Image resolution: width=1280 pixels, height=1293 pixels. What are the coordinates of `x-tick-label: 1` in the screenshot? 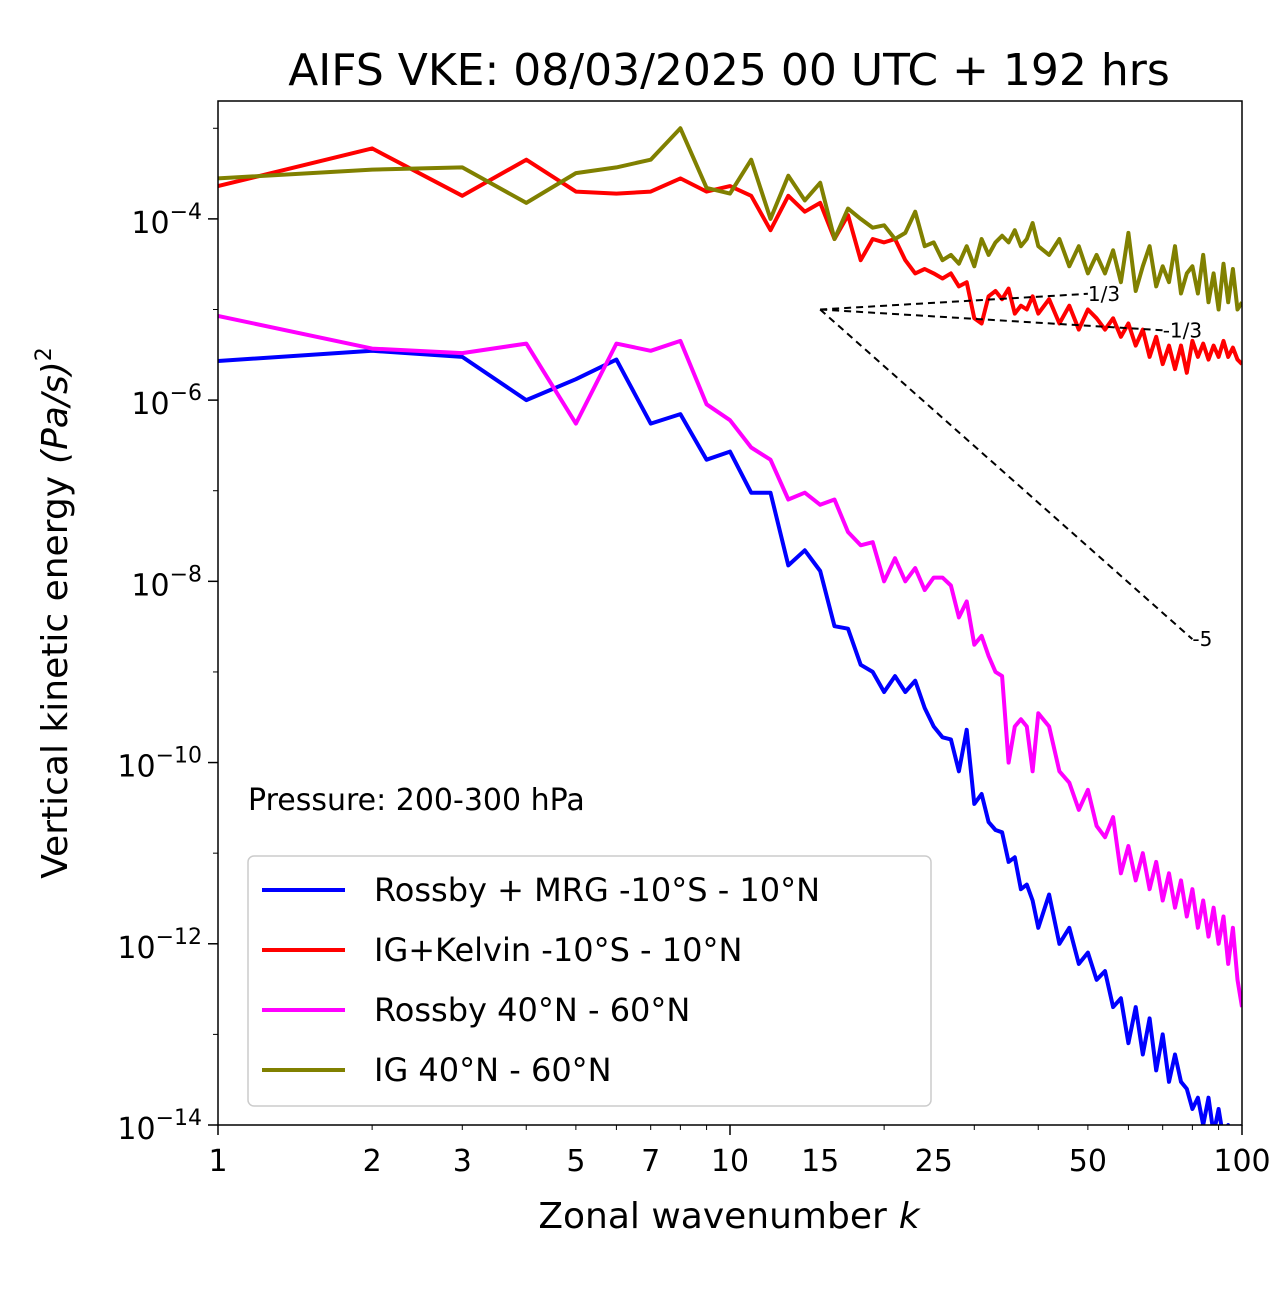 It's located at (217, 1161).